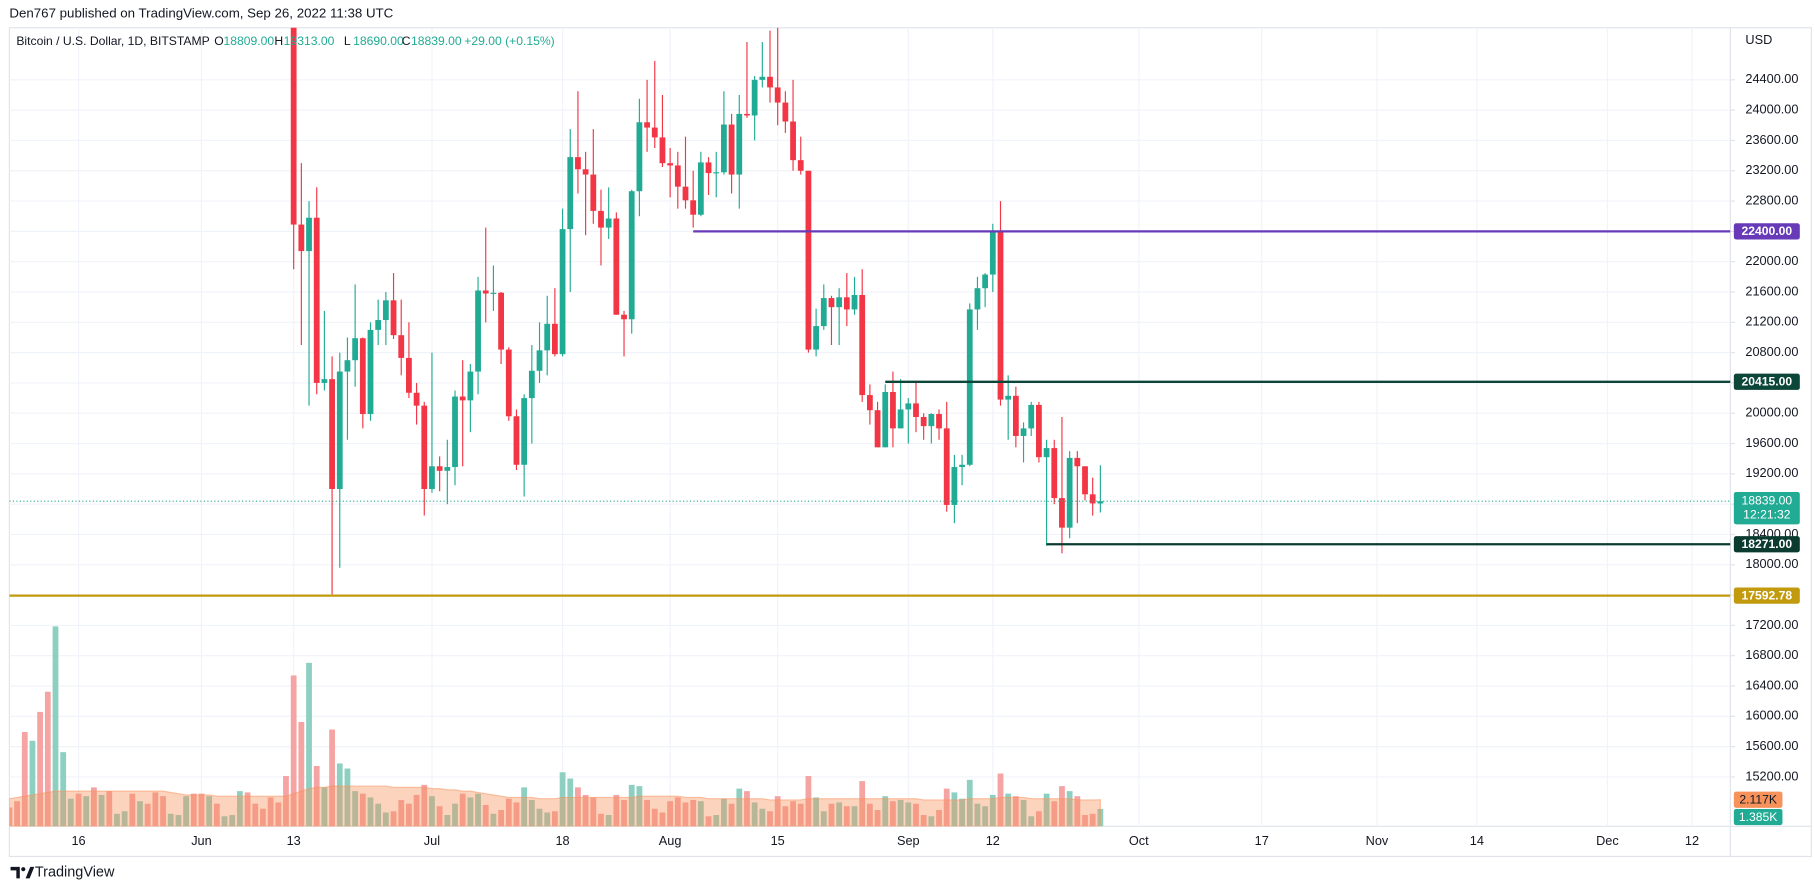  What do you see at coordinates (509, 41) in the screenshot?
I see `legend-change: +29.00 (+0.15%)` at bounding box center [509, 41].